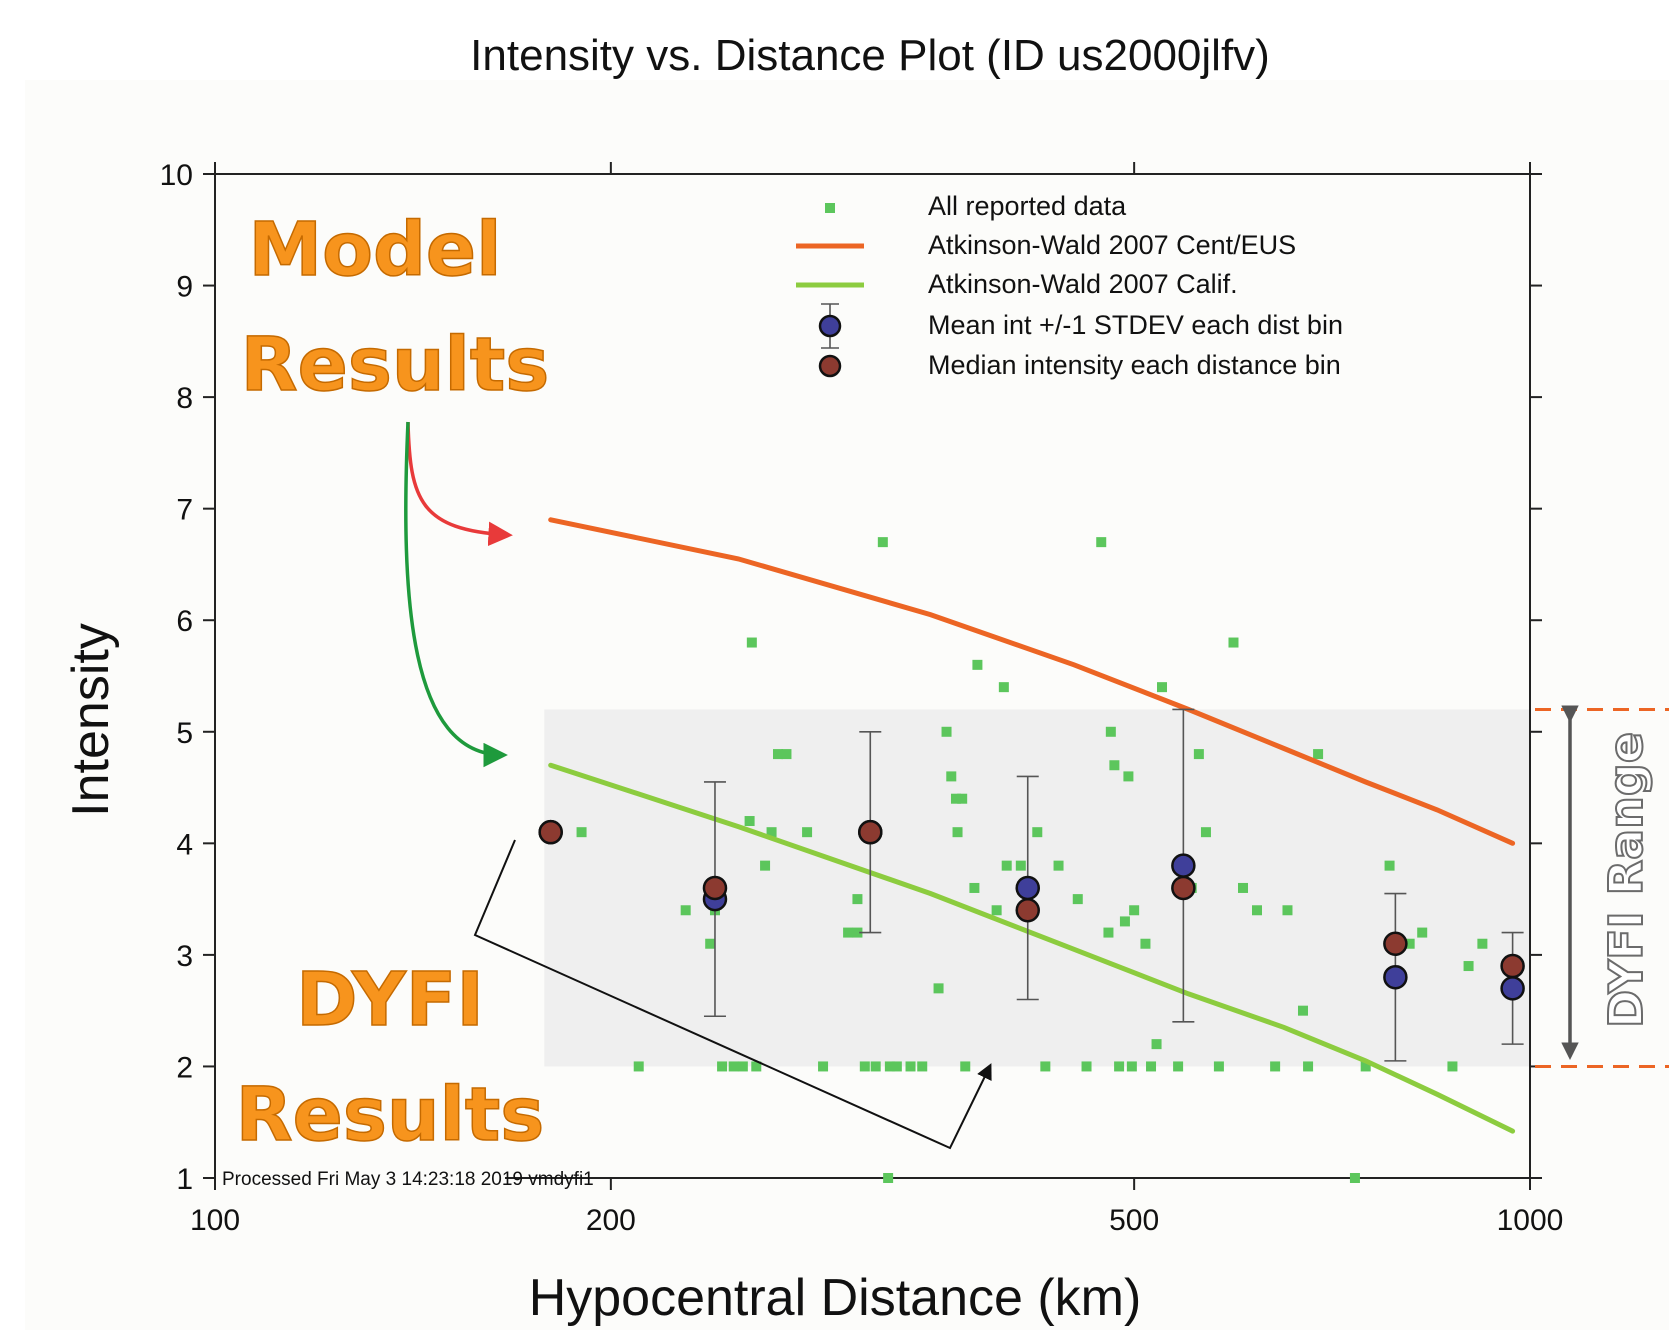 The height and width of the screenshot is (1343, 1669). Describe the element at coordinates (184, 287) in the screenshot. I see `y-tick-label: 9` at that location.